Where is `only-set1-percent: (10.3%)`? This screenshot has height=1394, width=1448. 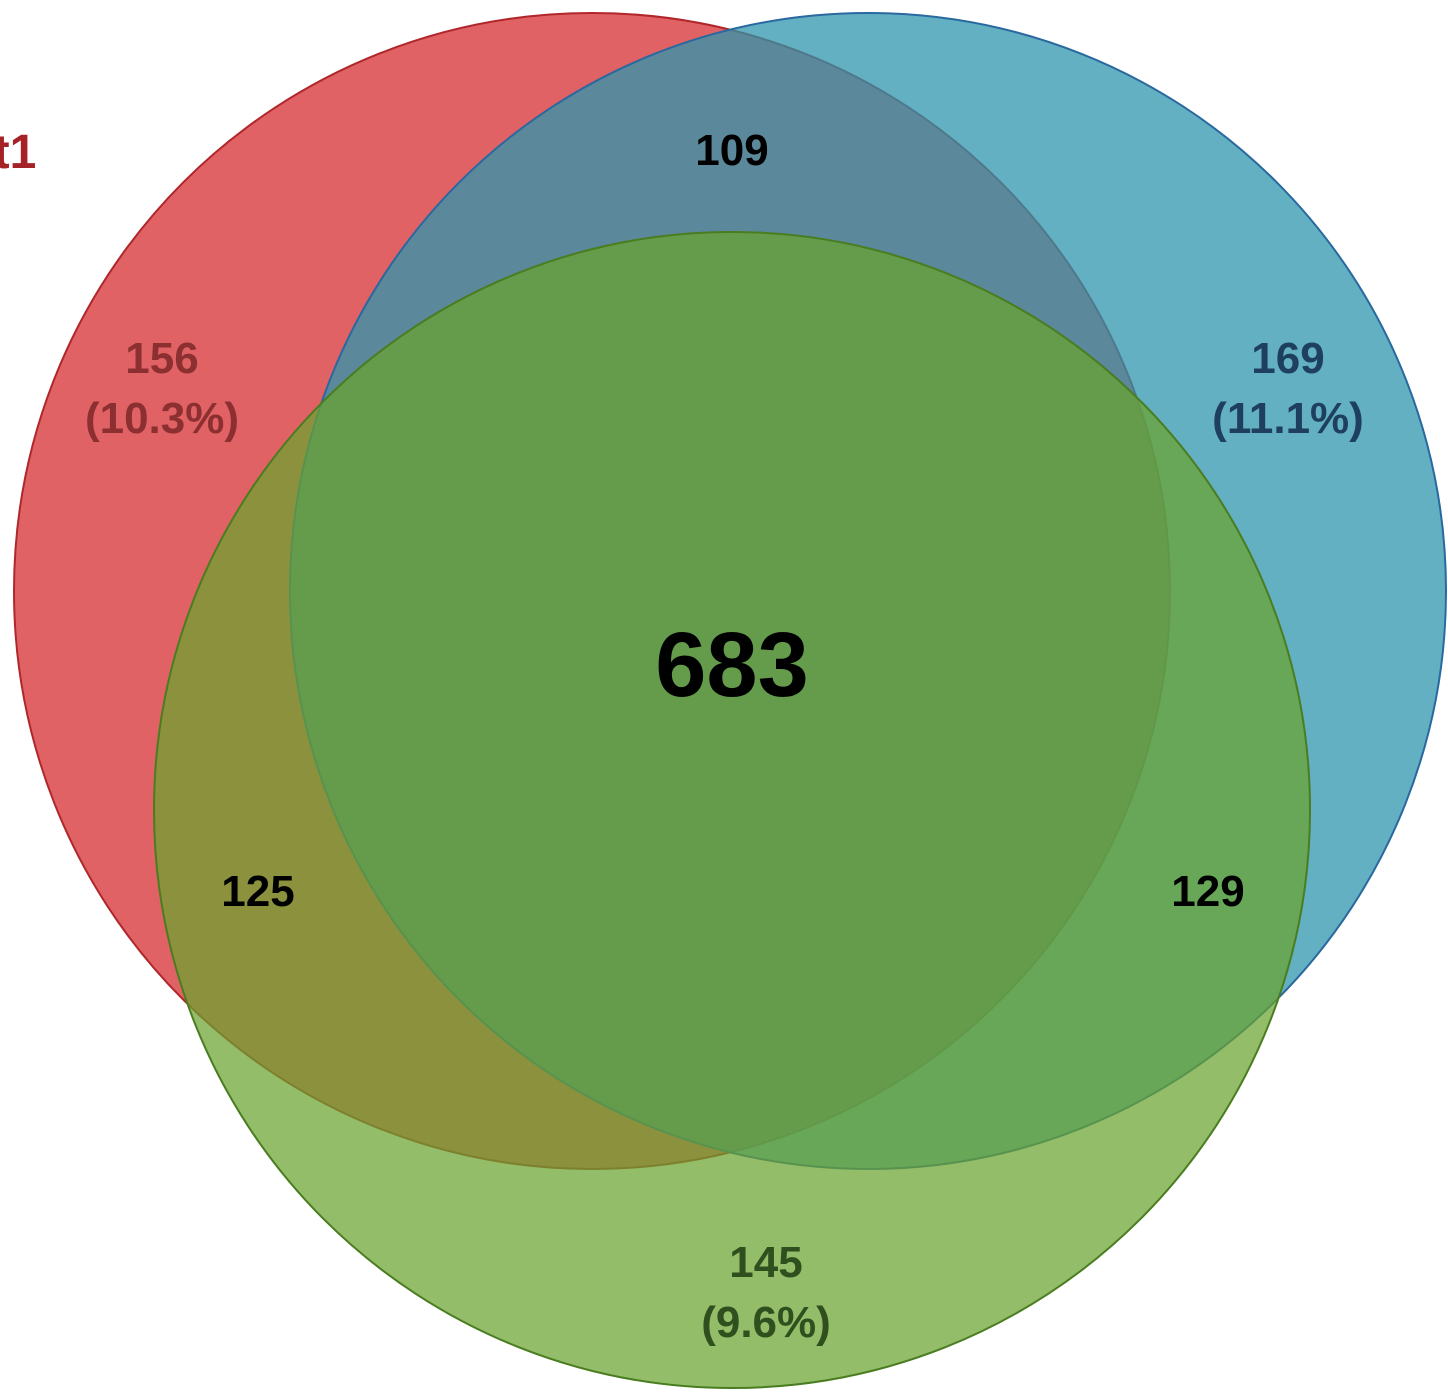 only-set1-percent: (10.3%) is located at coordinates (162, 418).